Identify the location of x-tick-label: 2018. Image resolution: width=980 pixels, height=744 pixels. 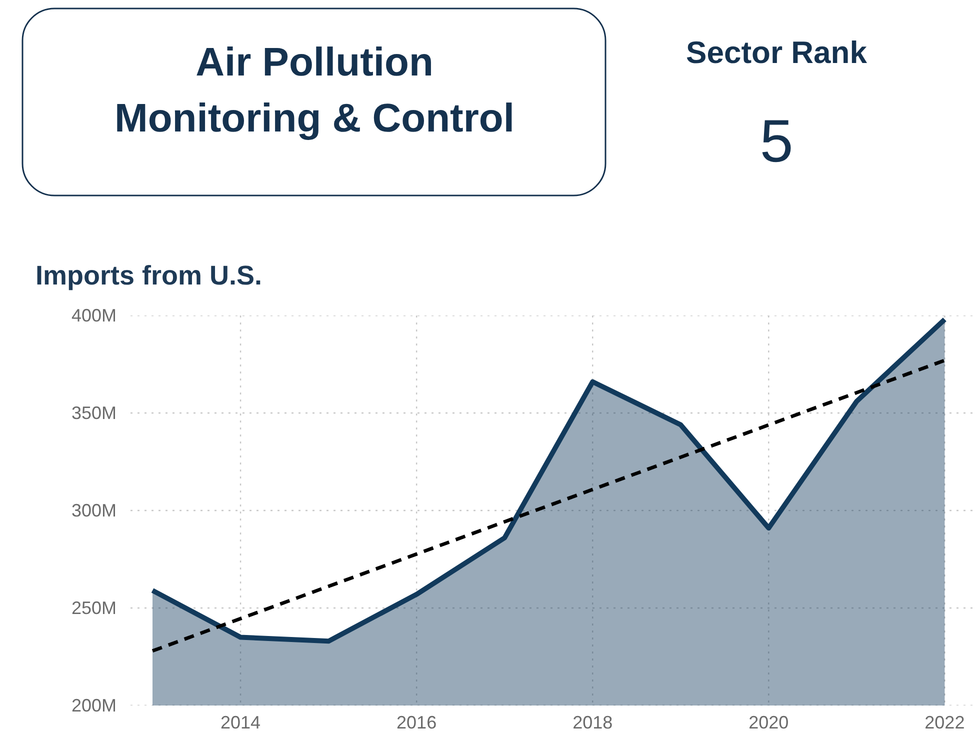
(592, 722).